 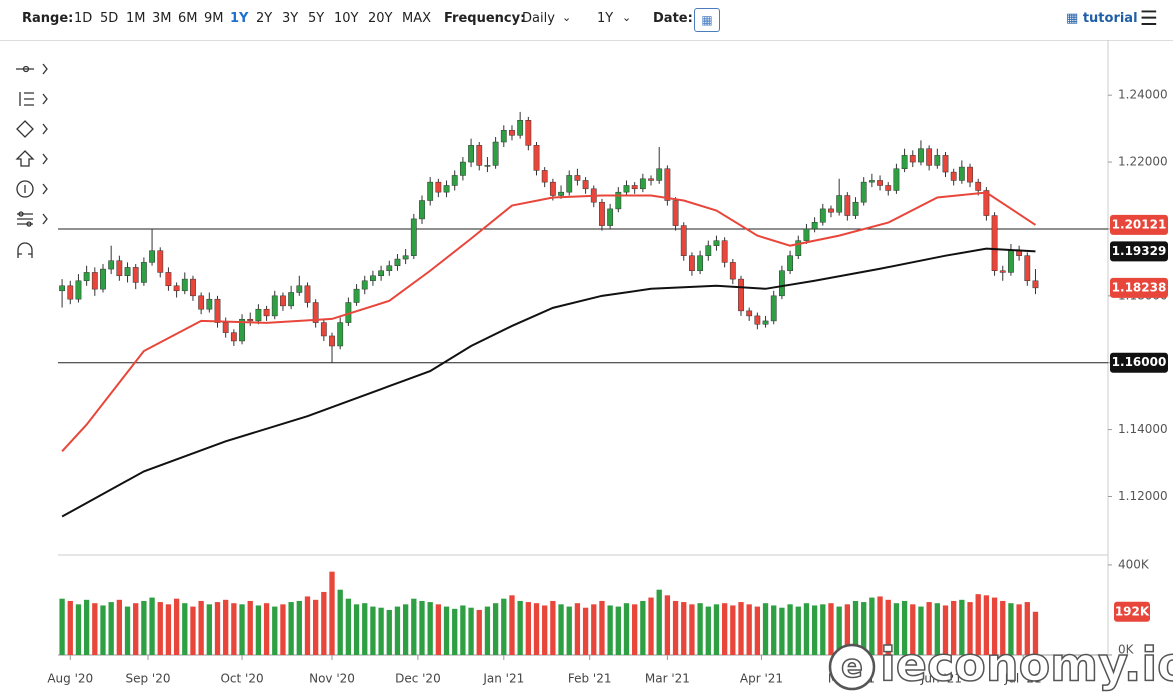 What do you see at coordinates (32, 189) in the screenshot?
I see `tool-label` at bounding box center [32, 189].